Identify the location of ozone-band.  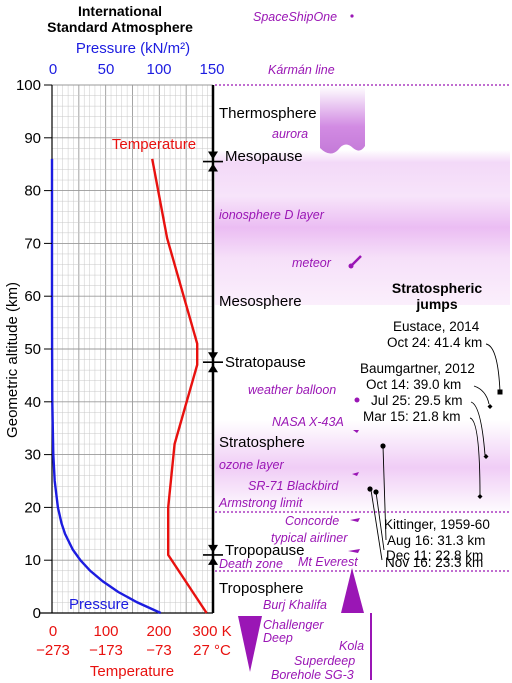
(362, 467).